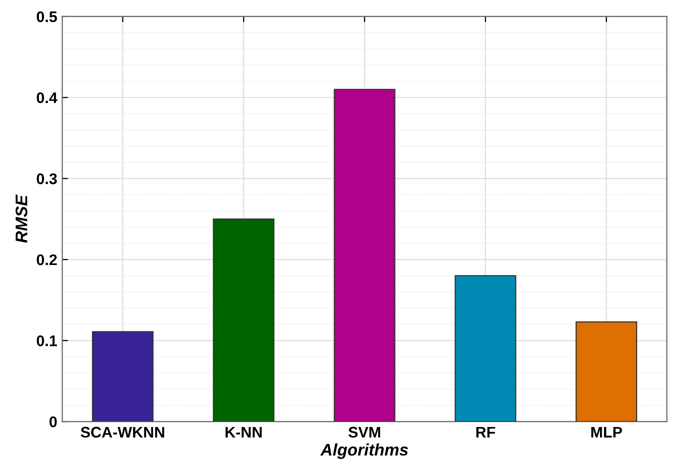 This screenshot has height=471, width=677. What do you see at coordinates (53, 422) in the screenshot?
I see `y-tick-label: 0` at bounding box center [53, 422].